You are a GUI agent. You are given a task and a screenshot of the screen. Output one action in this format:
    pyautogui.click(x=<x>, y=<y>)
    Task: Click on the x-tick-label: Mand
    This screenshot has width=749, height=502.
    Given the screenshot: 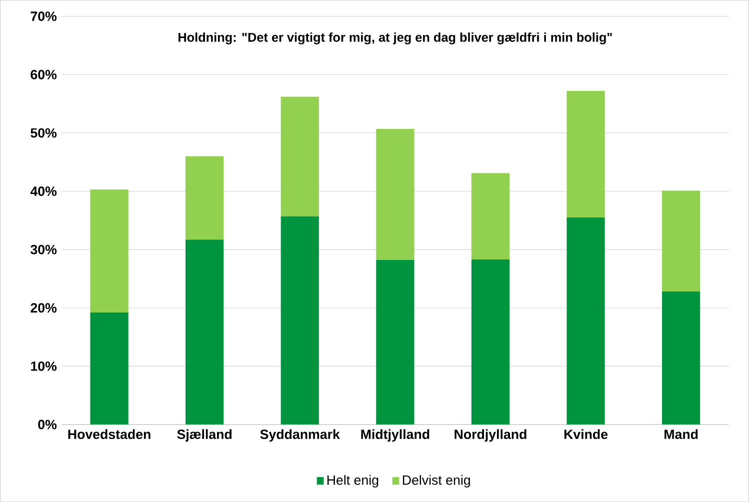 What is the action you would take?
    pyautogui.click(x=681, y=434)
    